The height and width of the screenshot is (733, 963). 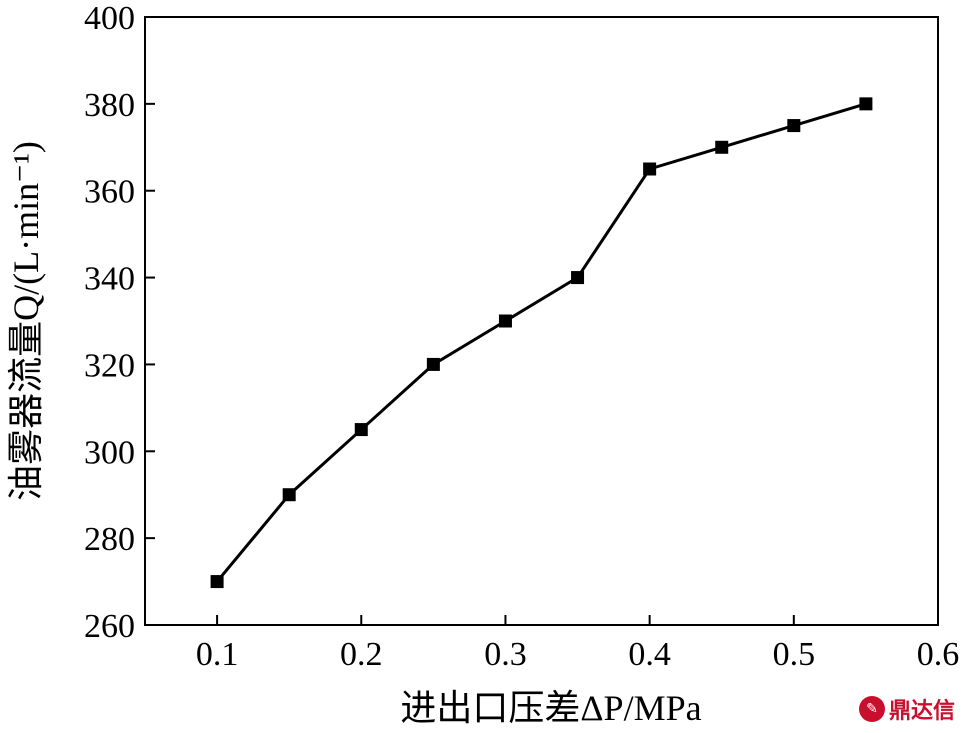 I want to click on x-tick-label: 0.1, so click(x=217, y=654).